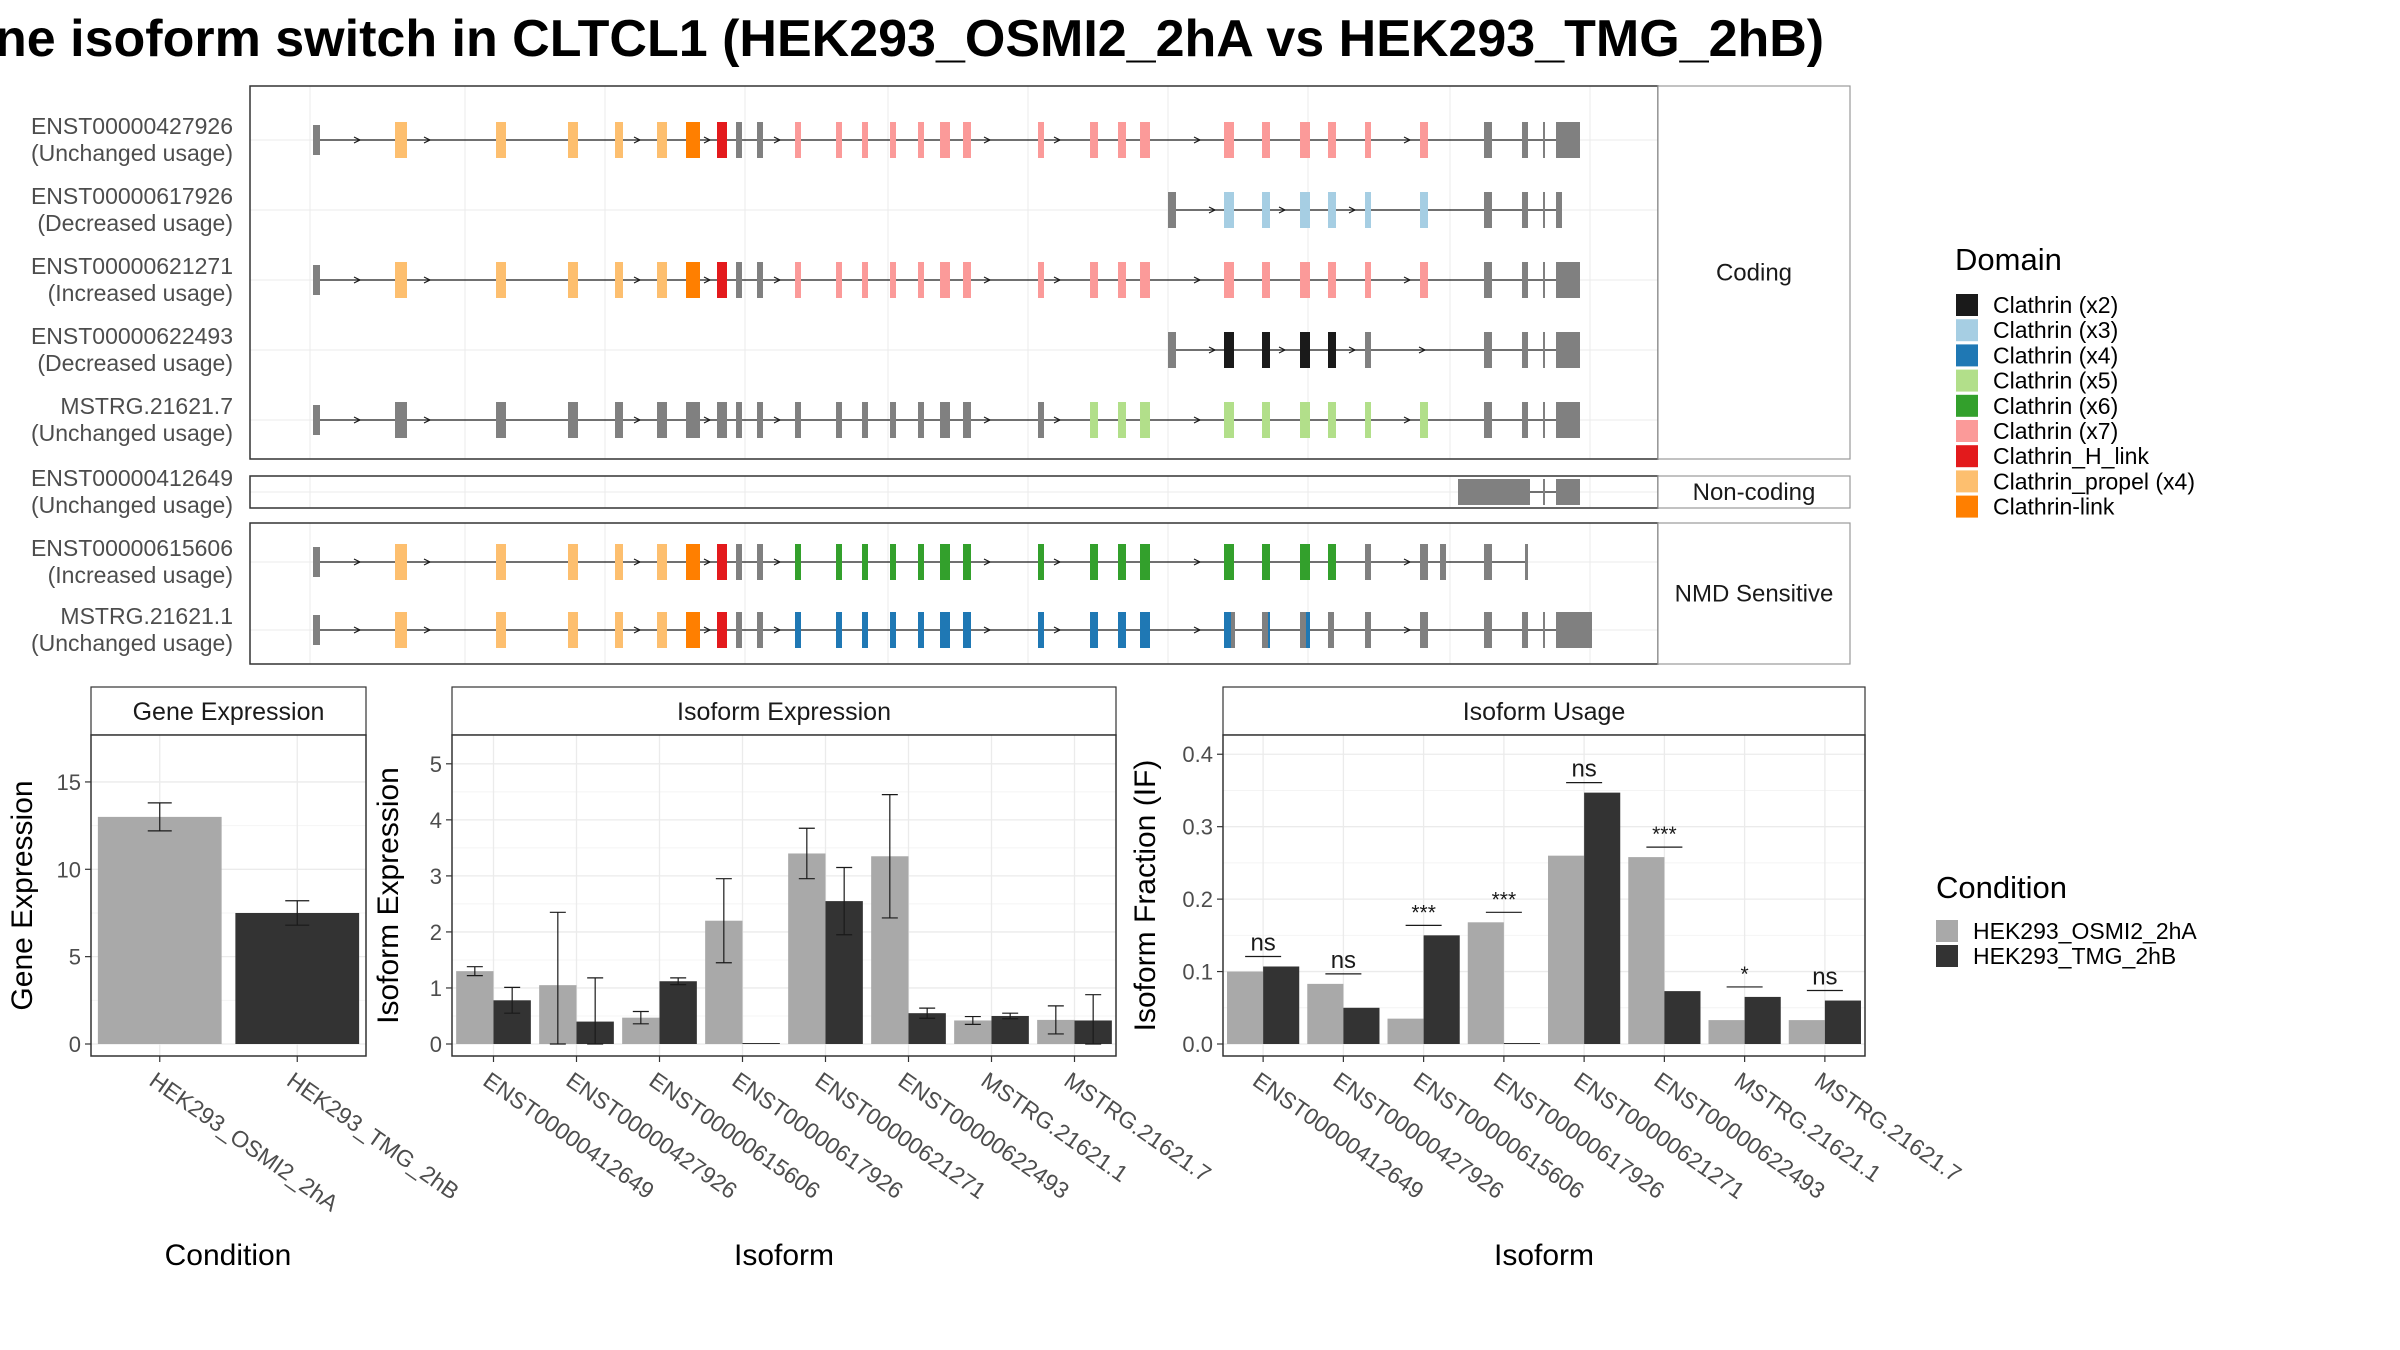 The width and height of the screenshot is (2400, 1350). What do you see at coordinates (1197, 899) in the screenshot?
I see `y-tick-label: 0.2` at bounding box center [1197, 899].